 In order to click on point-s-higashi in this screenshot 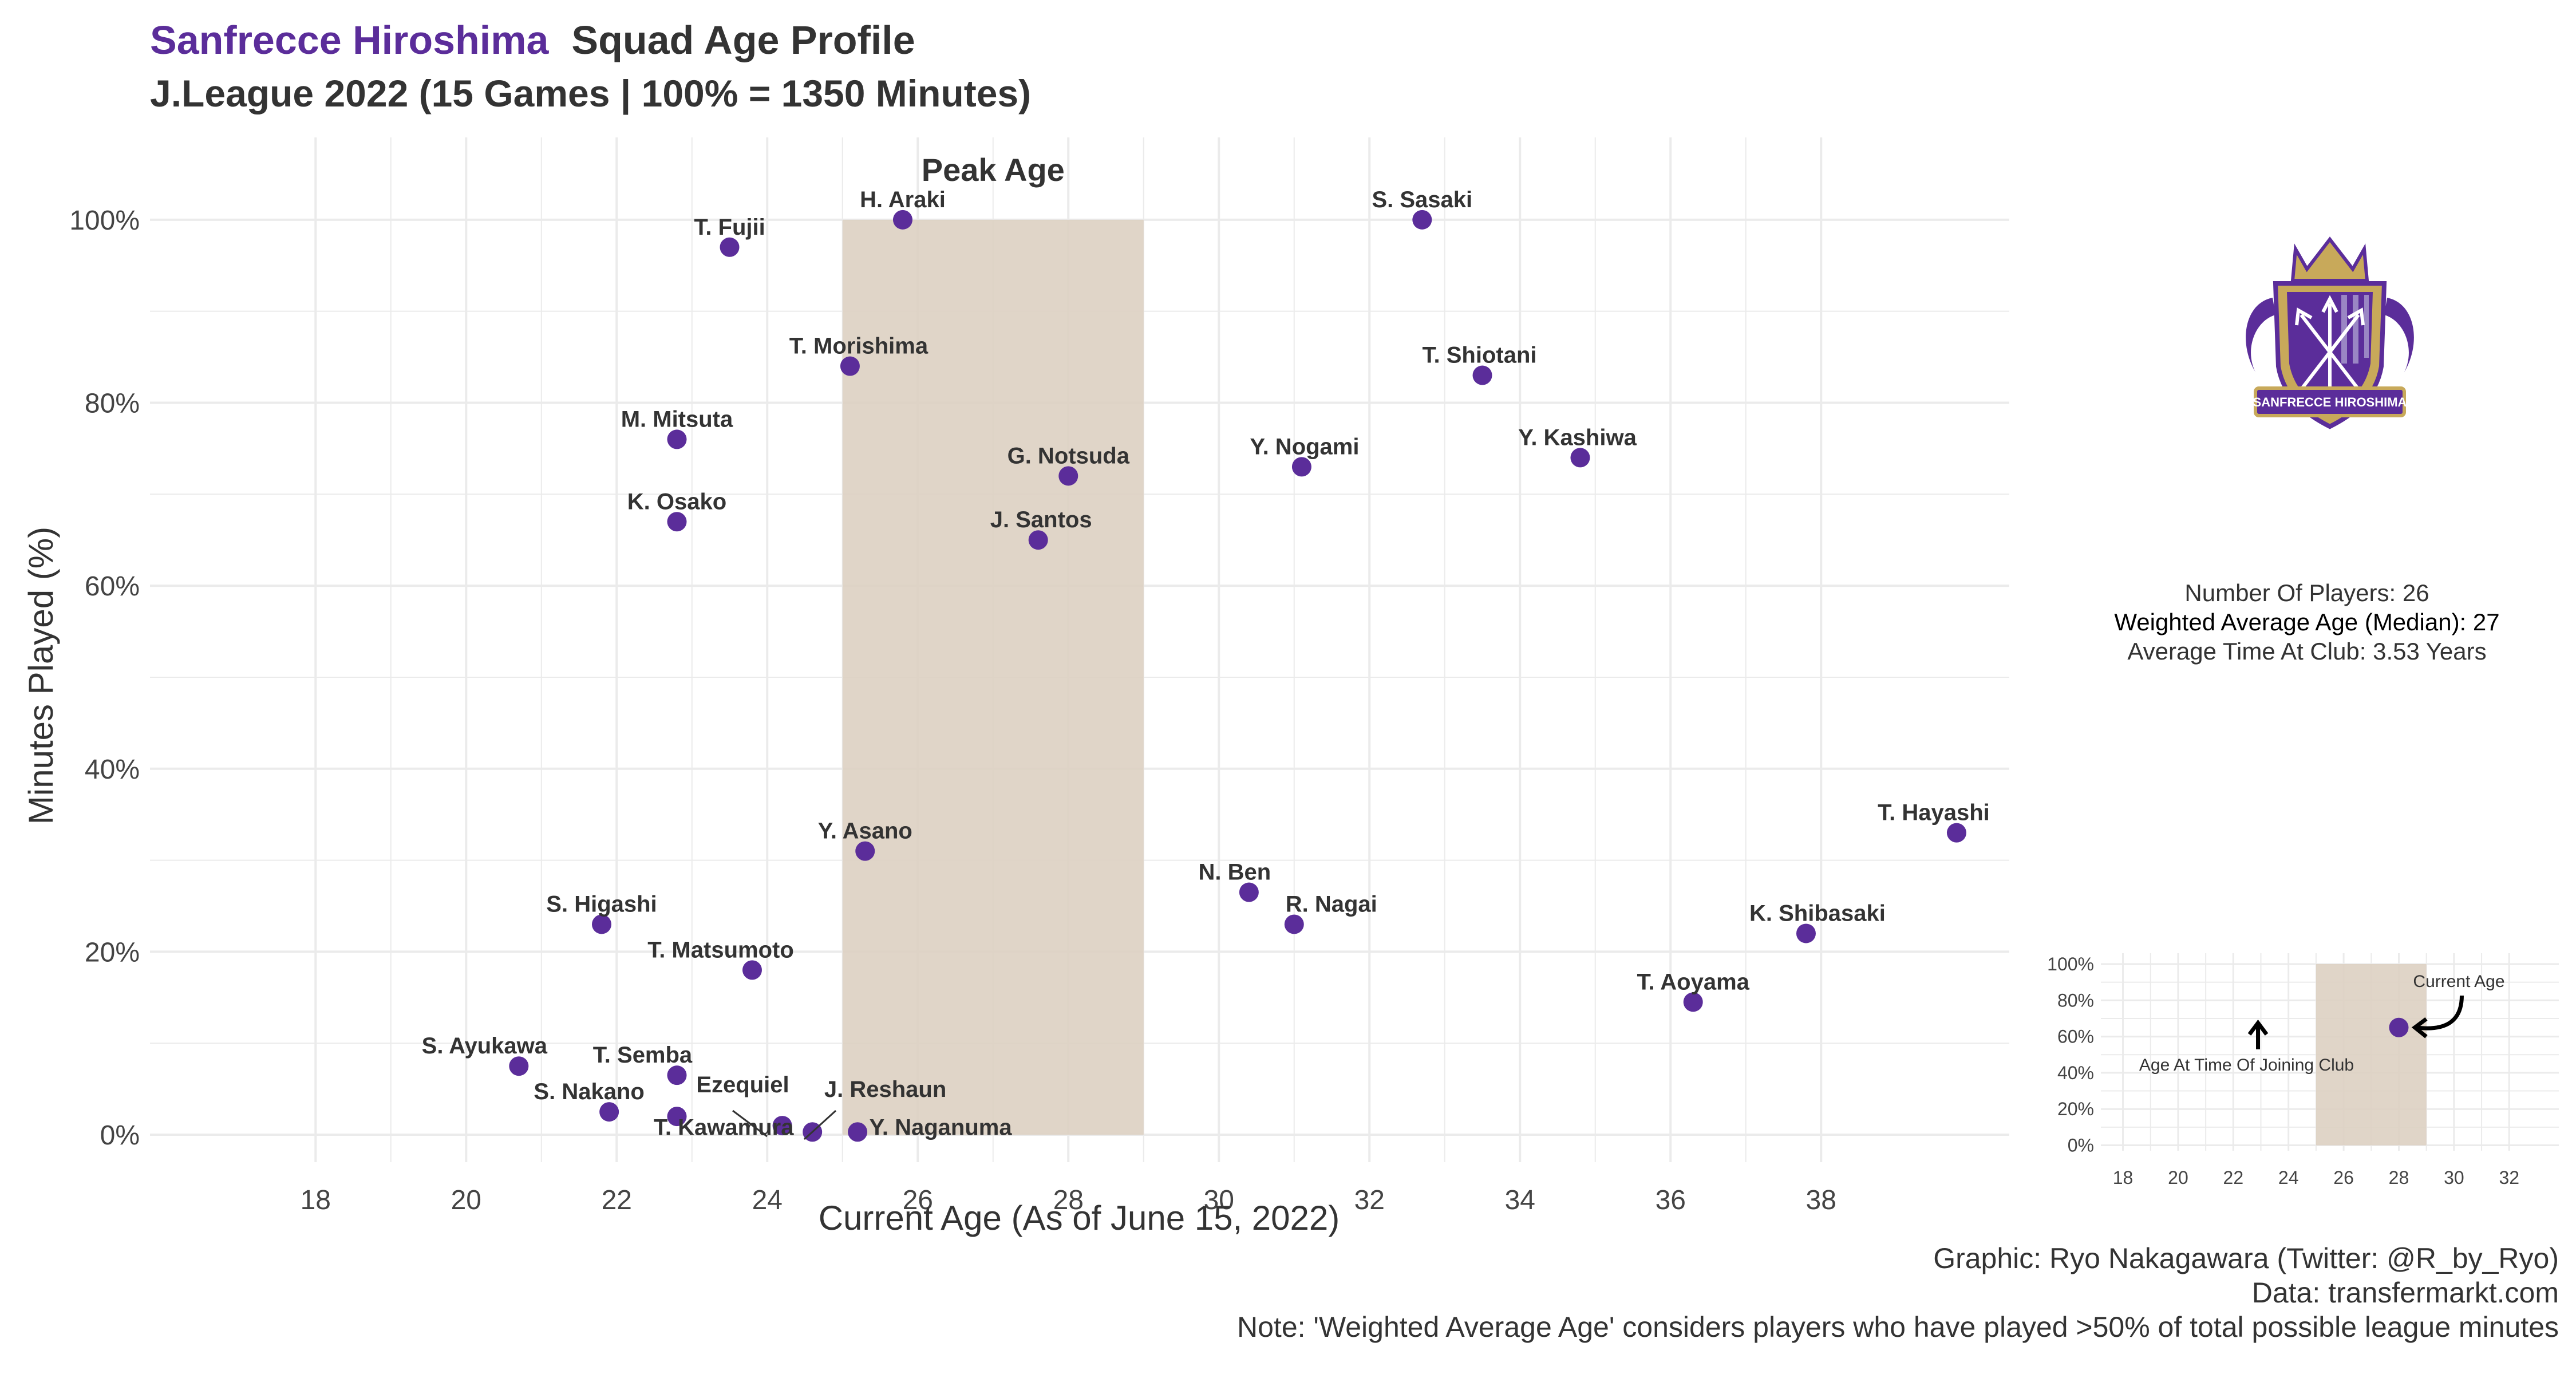, I will do `click(601, 924)`.